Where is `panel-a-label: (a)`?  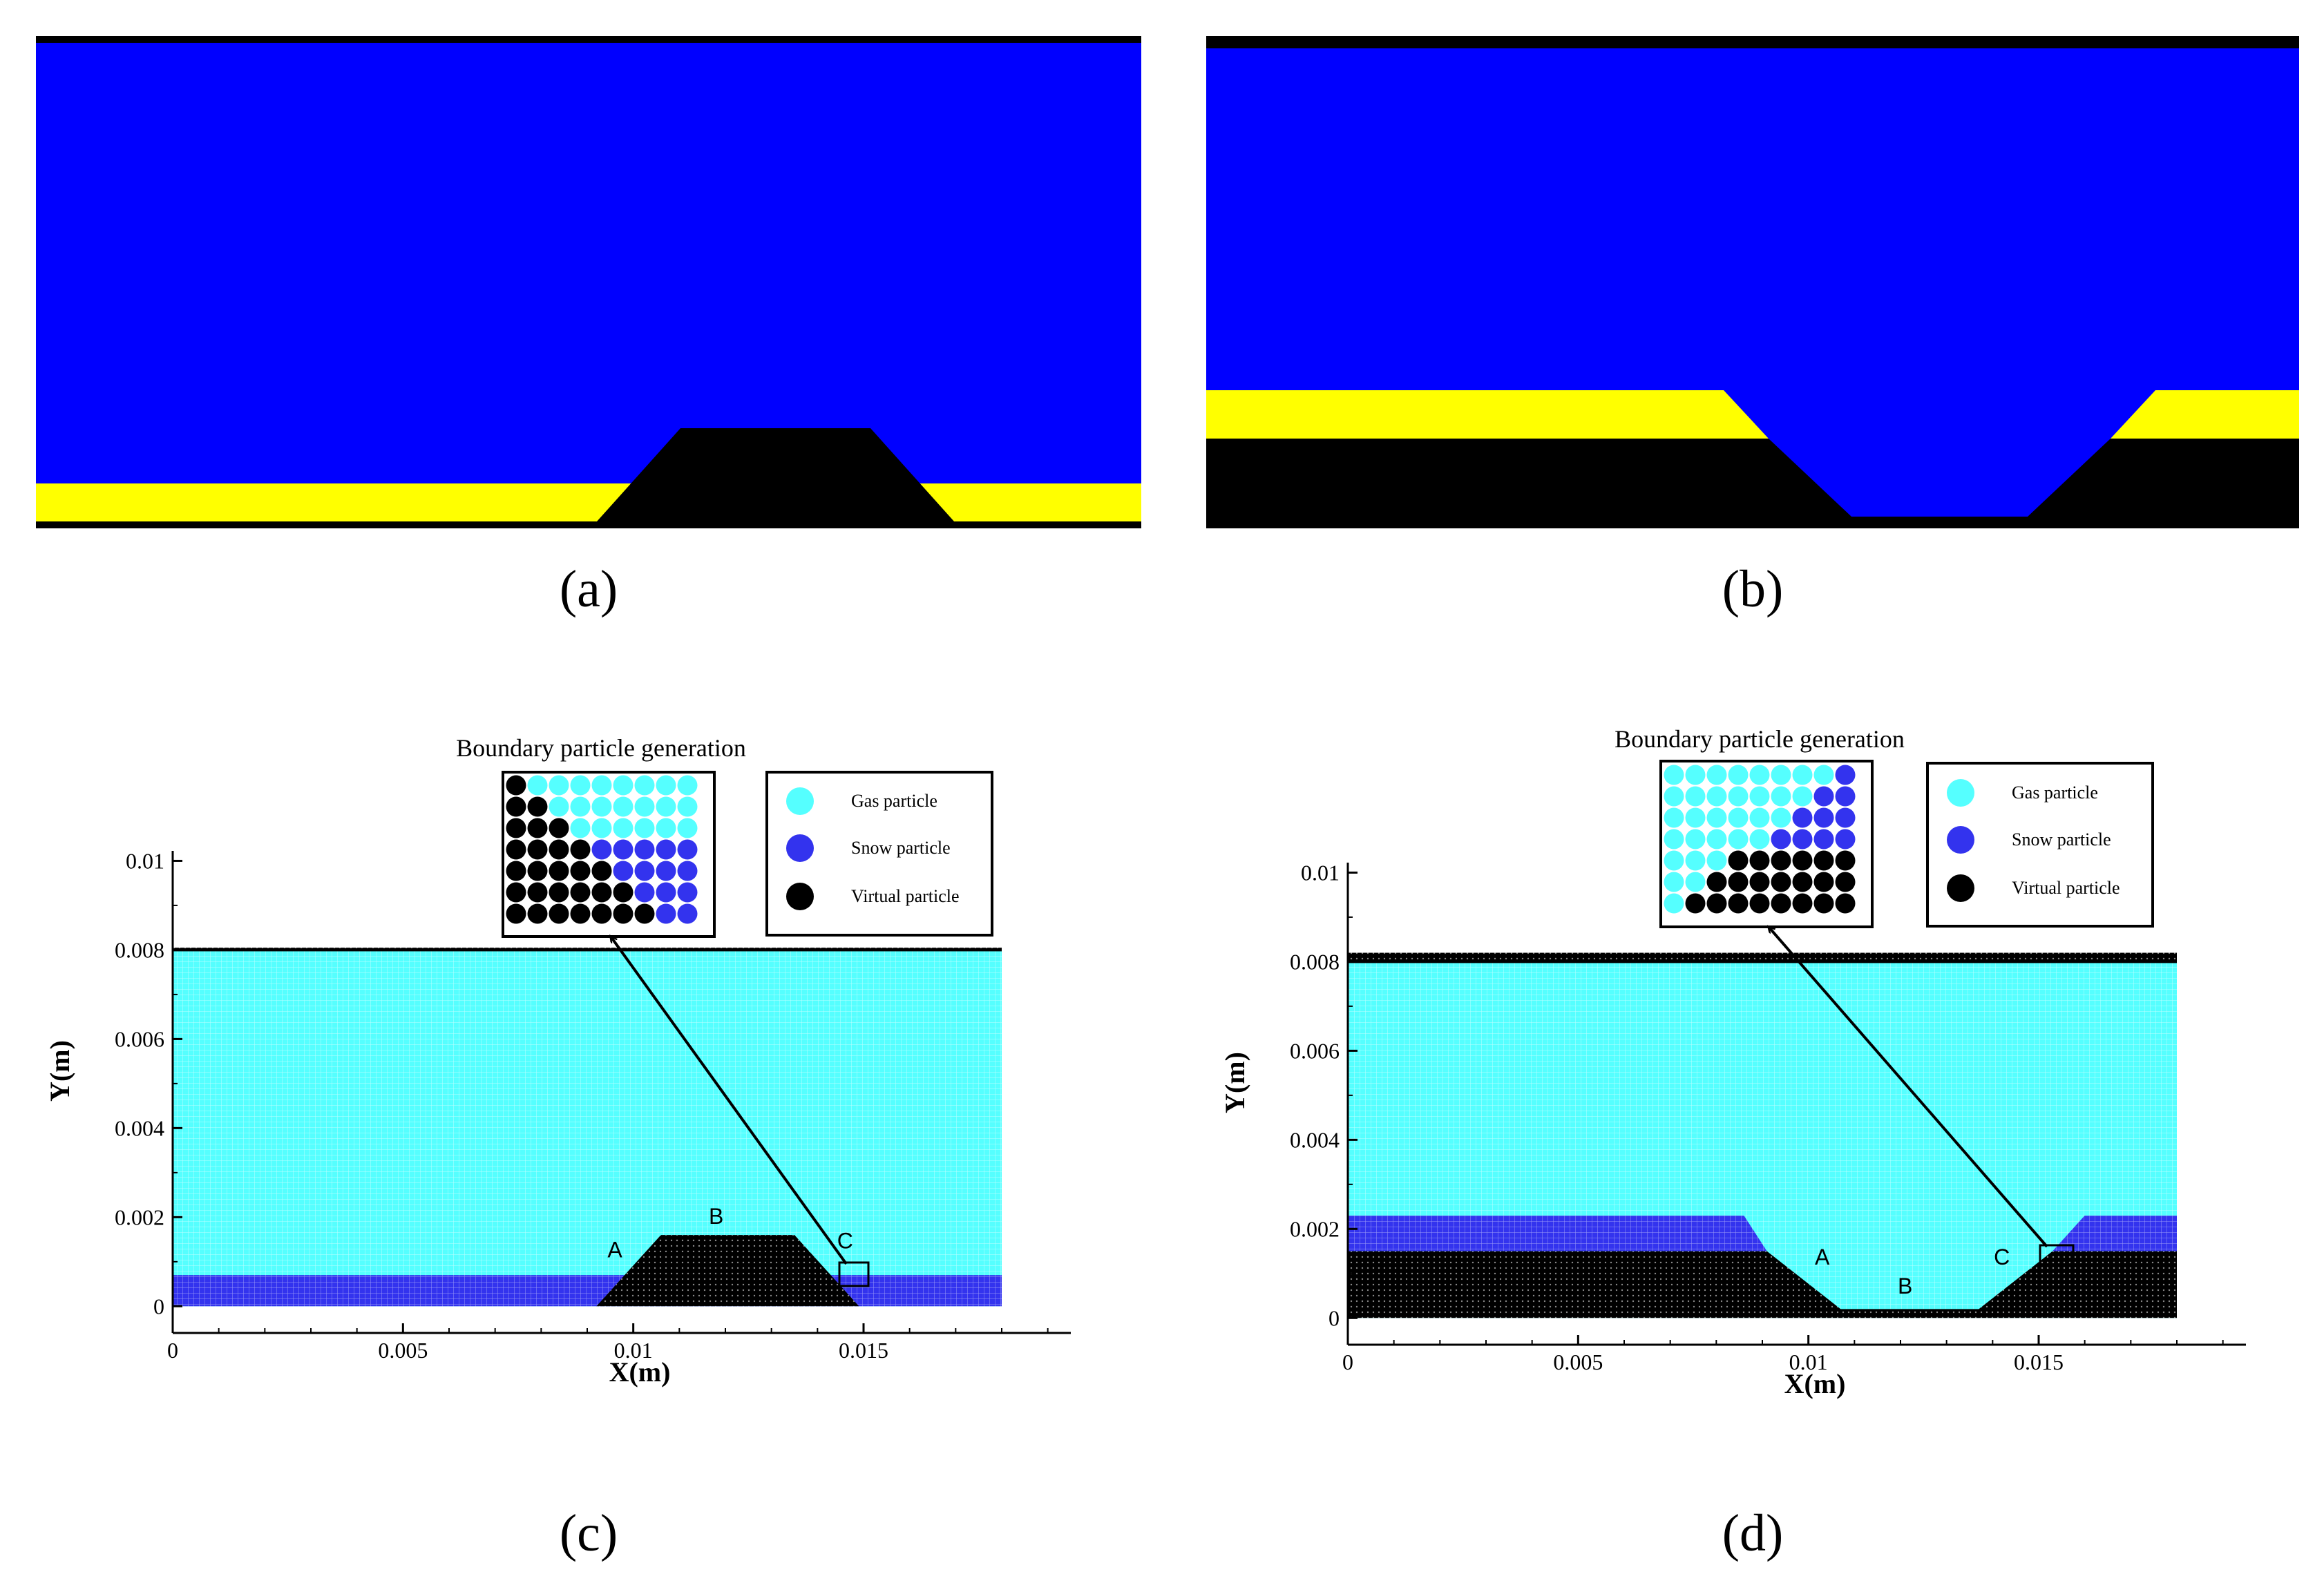 panel-a-label: (a) is located at coordinates (589, 589).